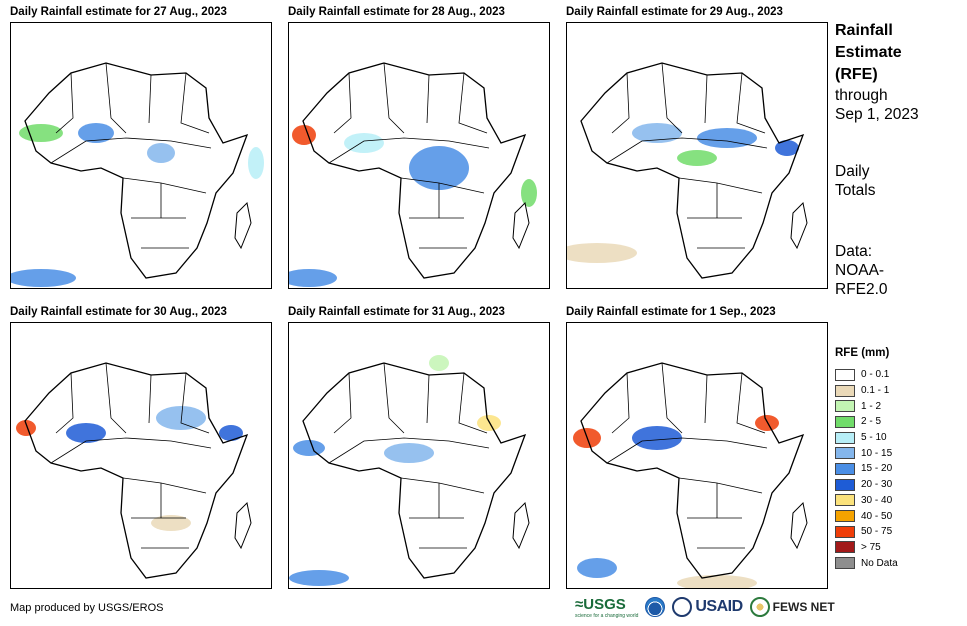  Describe the element at coordinates (243, 525) in the screenshot. I see `madagascar-outline` at that location.